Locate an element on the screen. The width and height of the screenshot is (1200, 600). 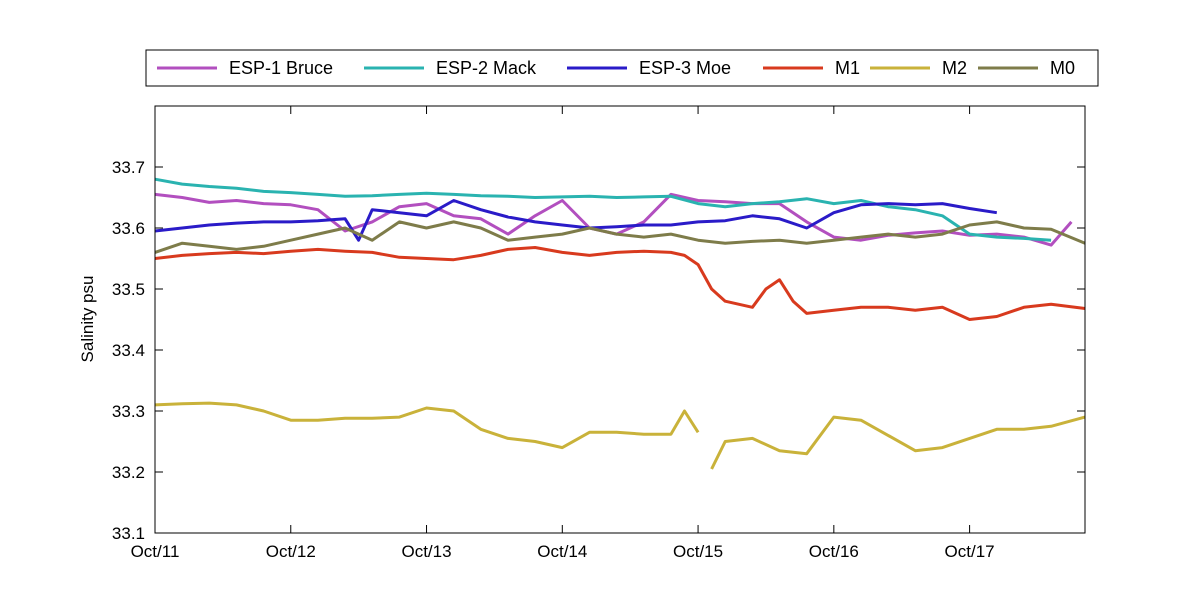
legend-label: ESP-3 Moe is located at coordinates (685, 68).